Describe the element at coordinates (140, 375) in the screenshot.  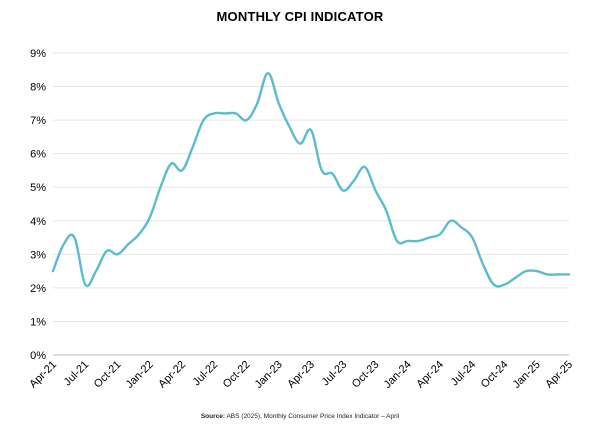
I see `x-tick-label: Jan-22` at that location.